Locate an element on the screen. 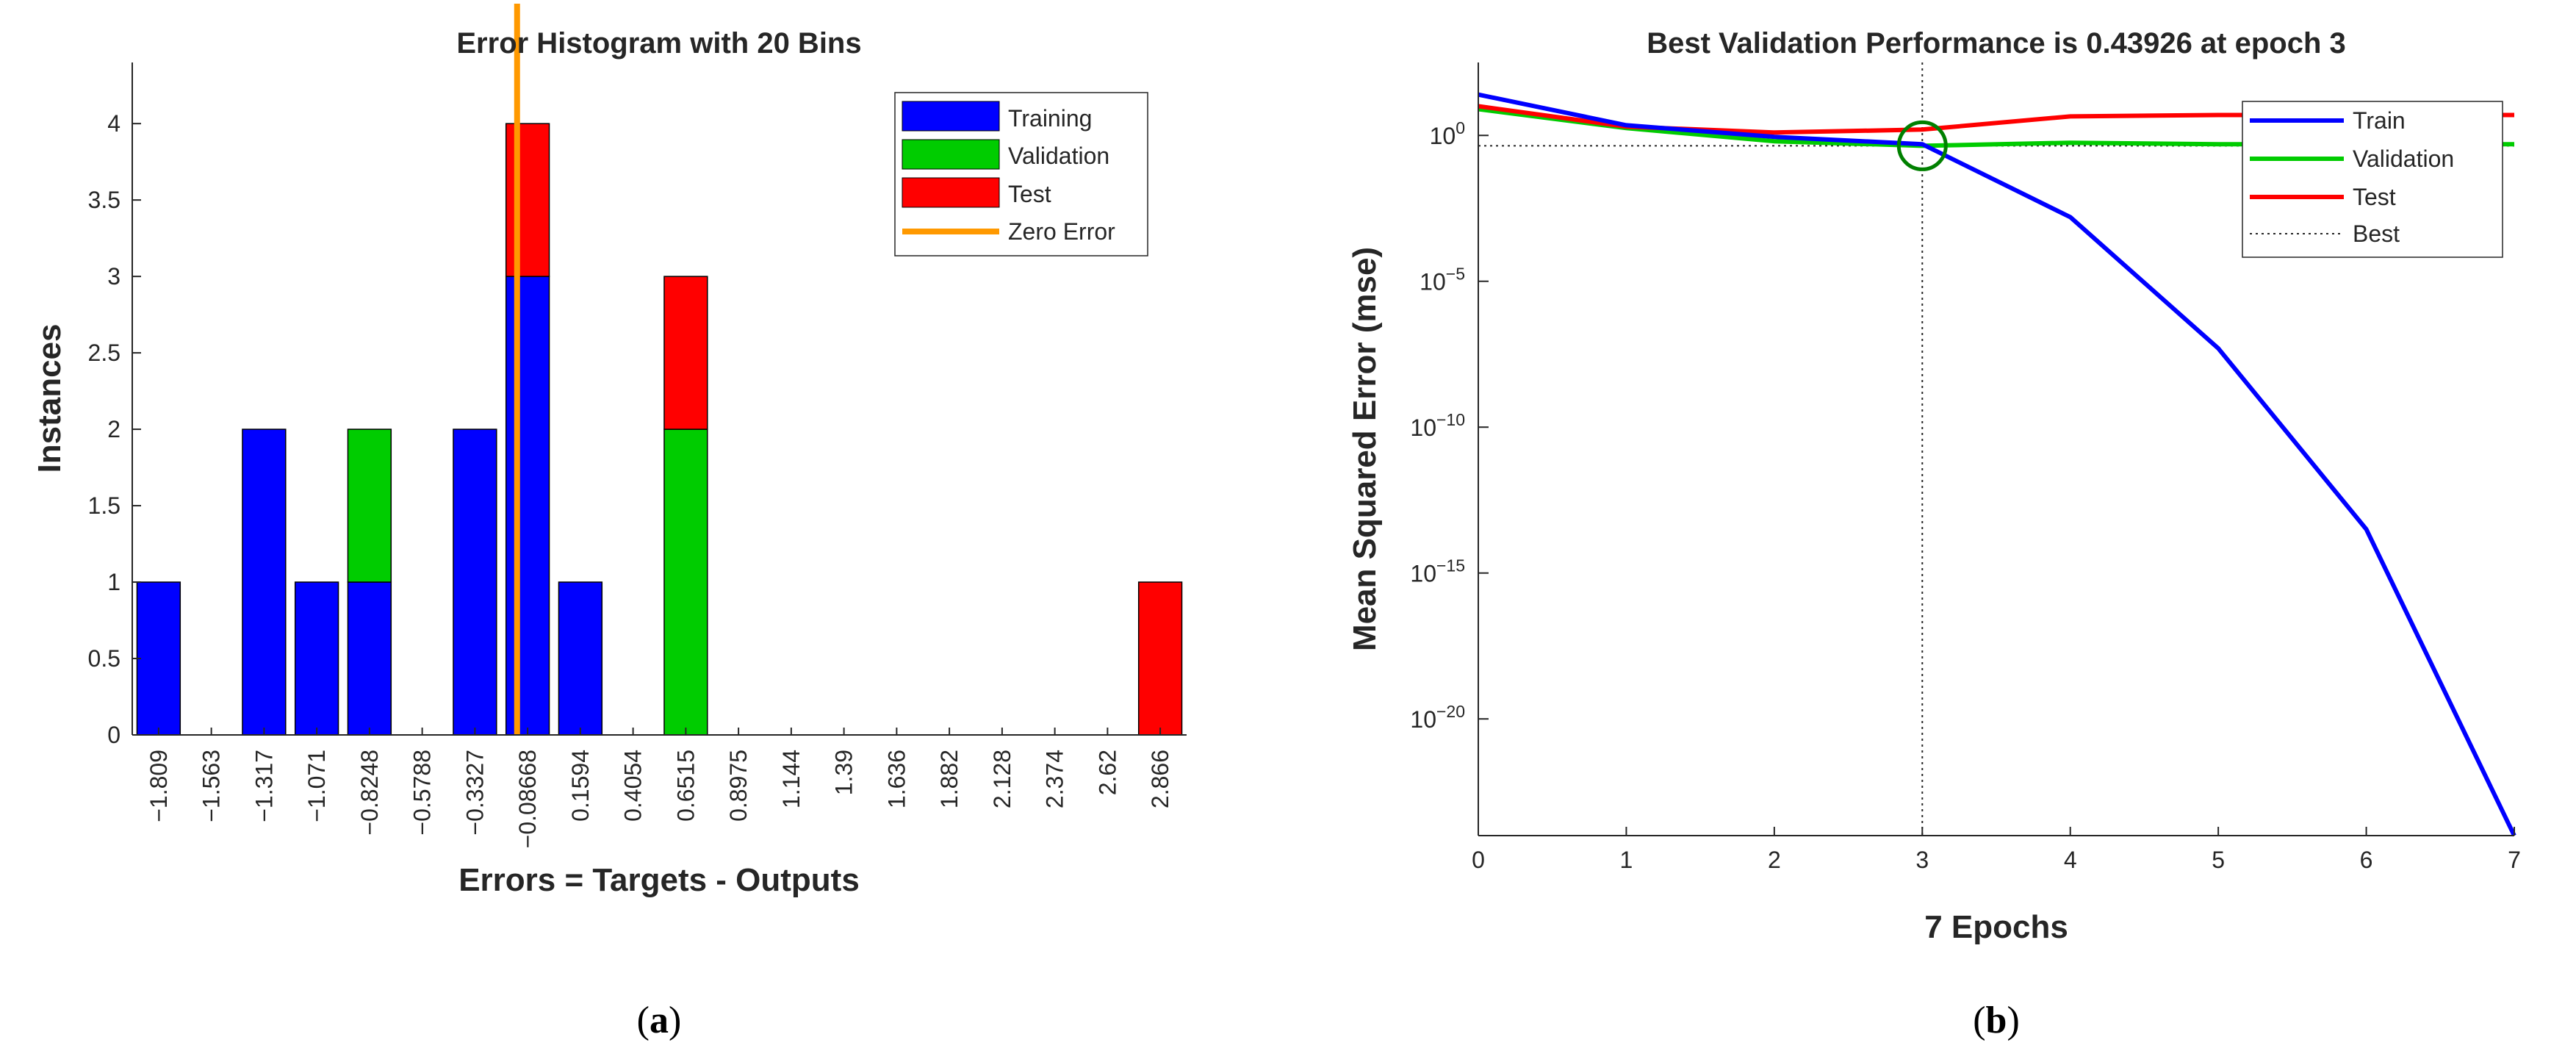 This screenshot has width=2576, height=1048. y-tick-label: 2 is located at coordinates (113, 429).